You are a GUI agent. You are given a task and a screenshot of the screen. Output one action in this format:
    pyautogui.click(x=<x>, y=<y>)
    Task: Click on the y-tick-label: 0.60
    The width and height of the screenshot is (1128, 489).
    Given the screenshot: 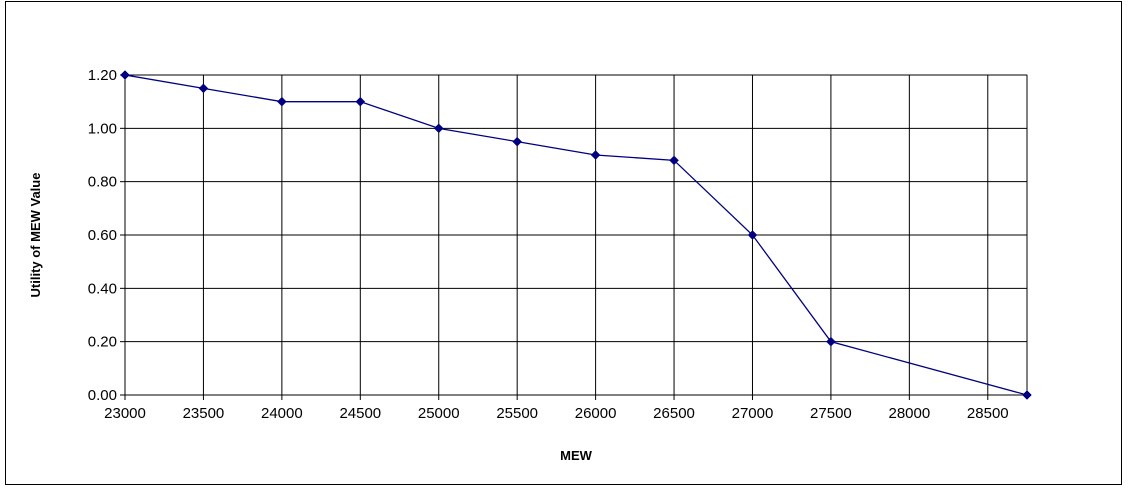 What is the action you would take?
    pyautogui.click(x=102, y=235)
    